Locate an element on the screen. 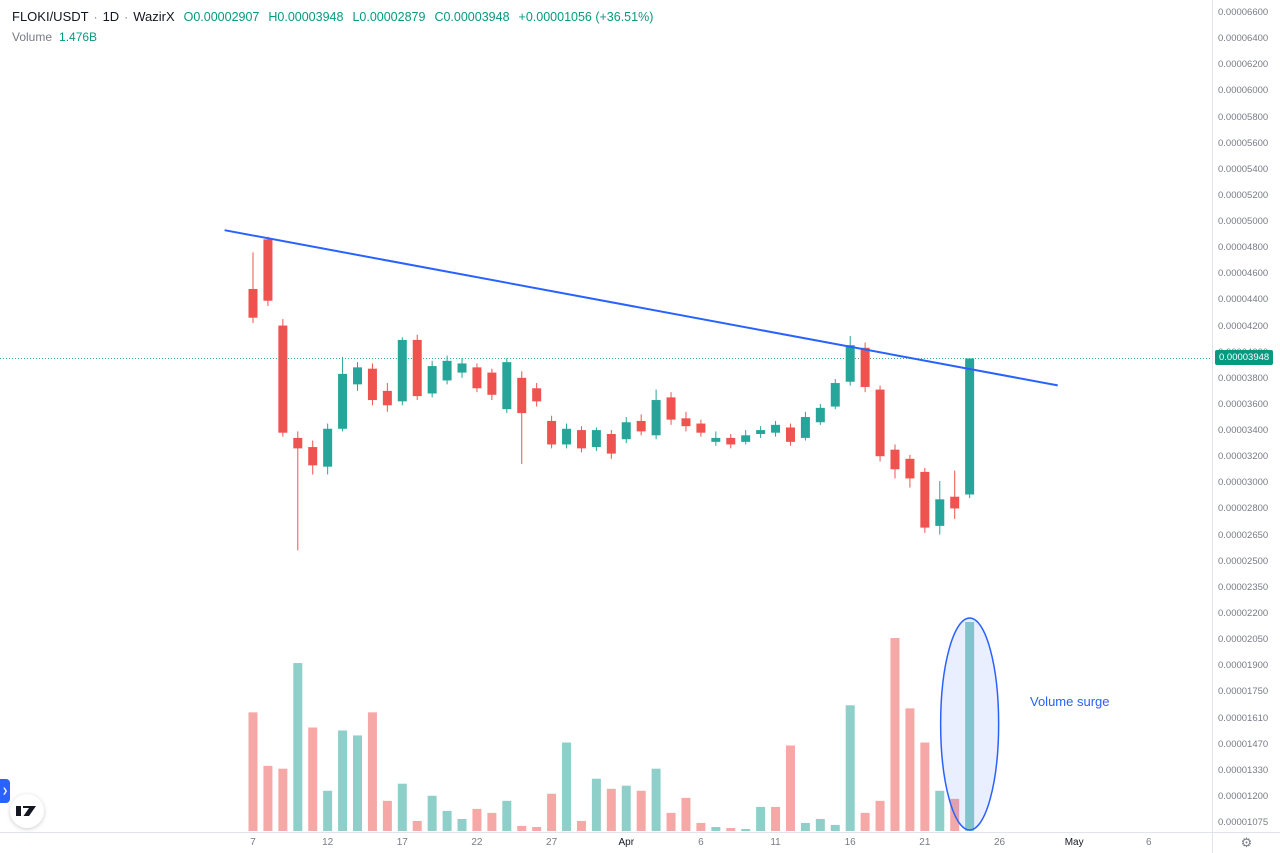  tradingview-logo is located at coordinates (27, 811).